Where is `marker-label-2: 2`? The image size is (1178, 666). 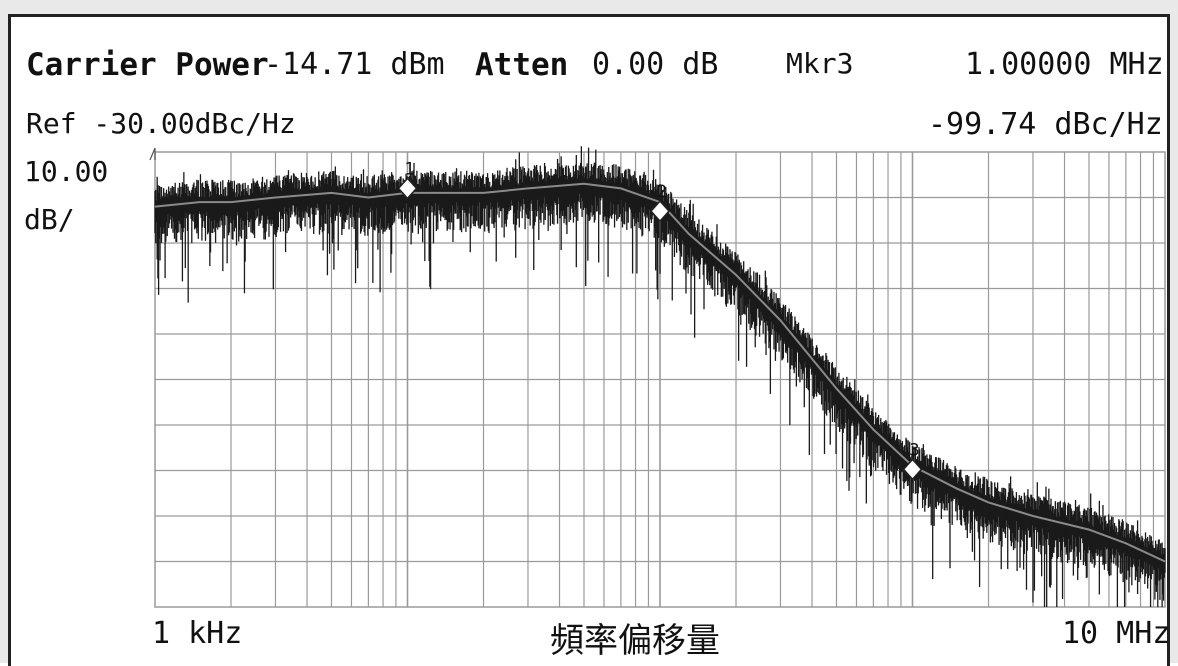 marker-label-2: 2 is located at coordinates (662, 192).